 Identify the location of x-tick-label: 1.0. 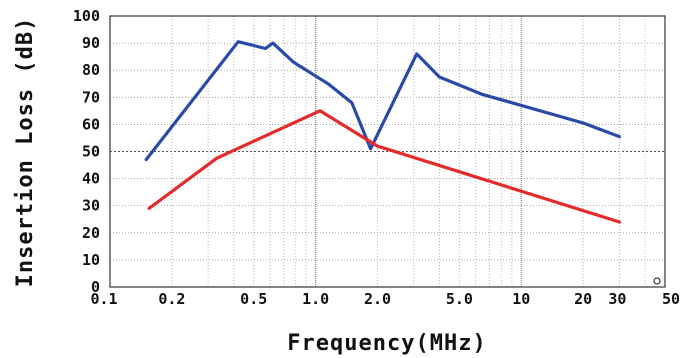
(315, 299).